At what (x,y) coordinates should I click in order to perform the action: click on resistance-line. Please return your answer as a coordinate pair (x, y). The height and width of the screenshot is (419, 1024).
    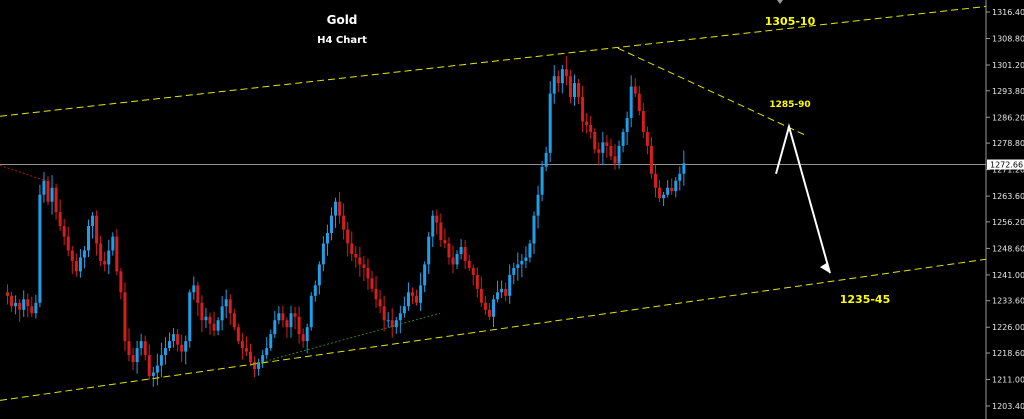
    Looking at the image, I should click on (712, 91).